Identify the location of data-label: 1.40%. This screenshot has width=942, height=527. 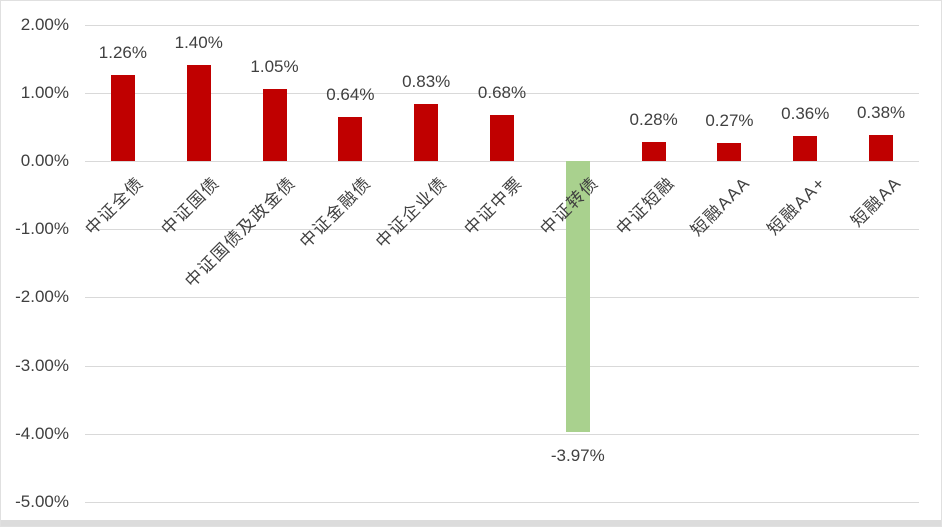
(198, 43).